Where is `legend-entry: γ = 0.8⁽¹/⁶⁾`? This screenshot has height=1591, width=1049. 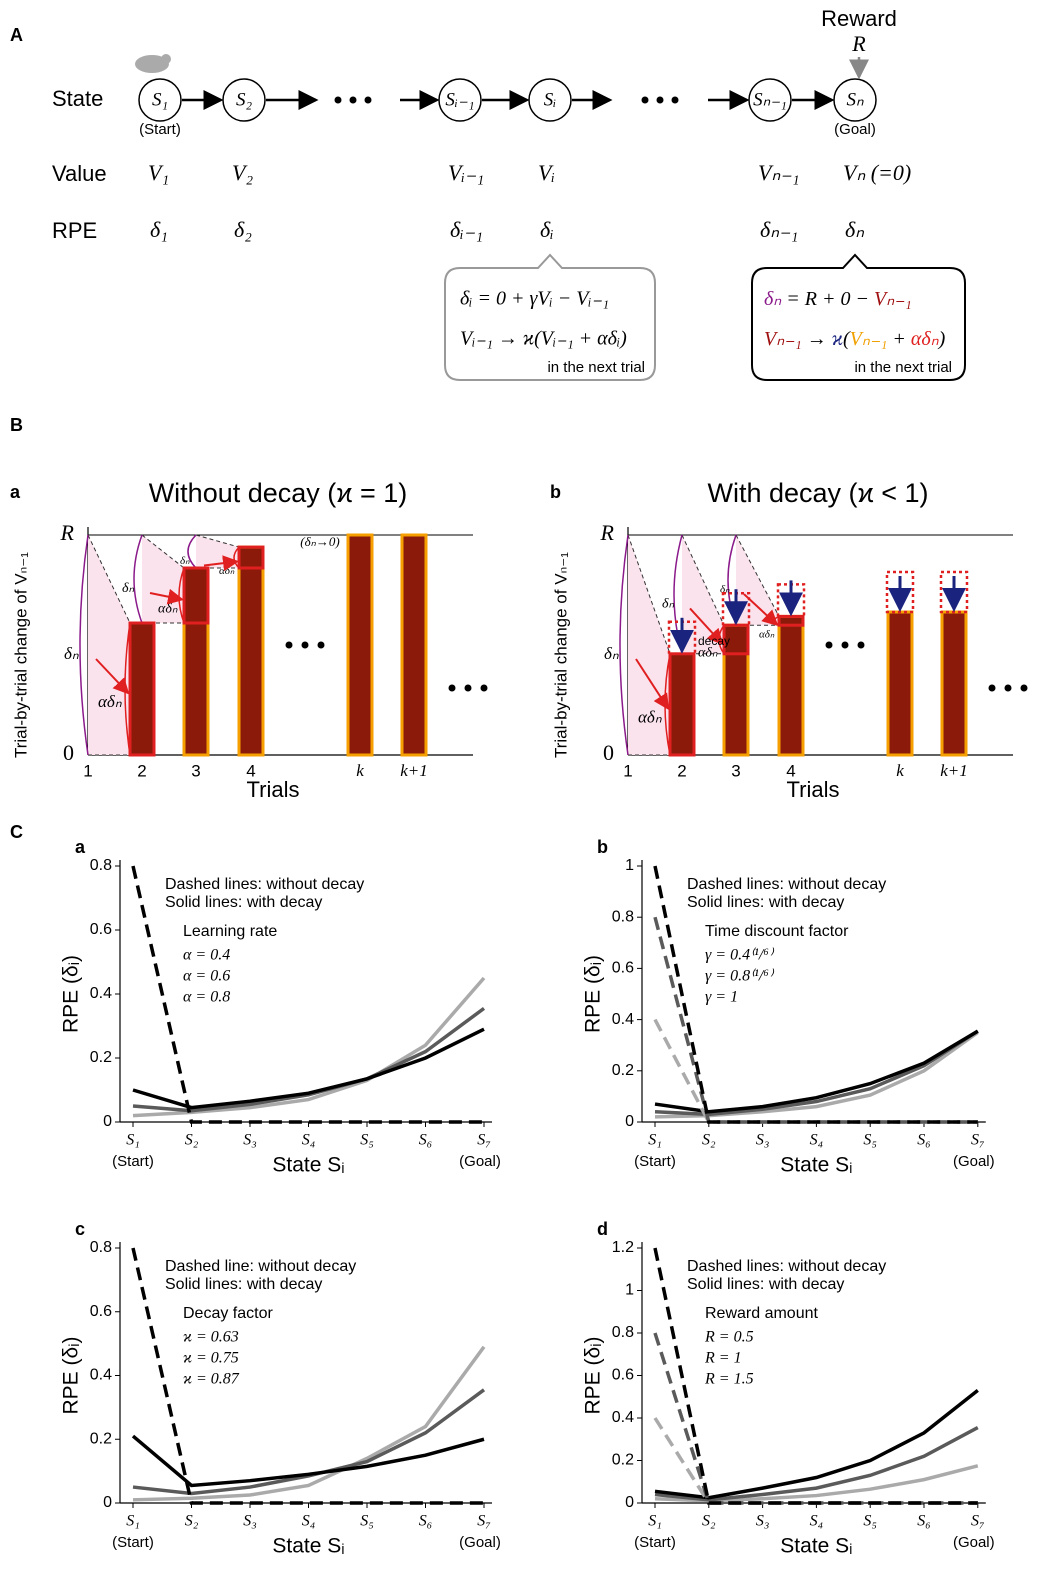 legend-entry: γ = 0.8⁽¹/⁶⁾ is located at coordinates (740, 976).